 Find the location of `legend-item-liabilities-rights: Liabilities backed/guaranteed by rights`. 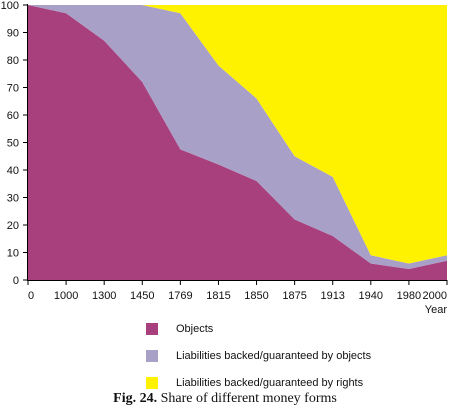

legend-item-liabilities-rights: Liabilities backed/guaranteed by rights is located at coordinates (258, 383).